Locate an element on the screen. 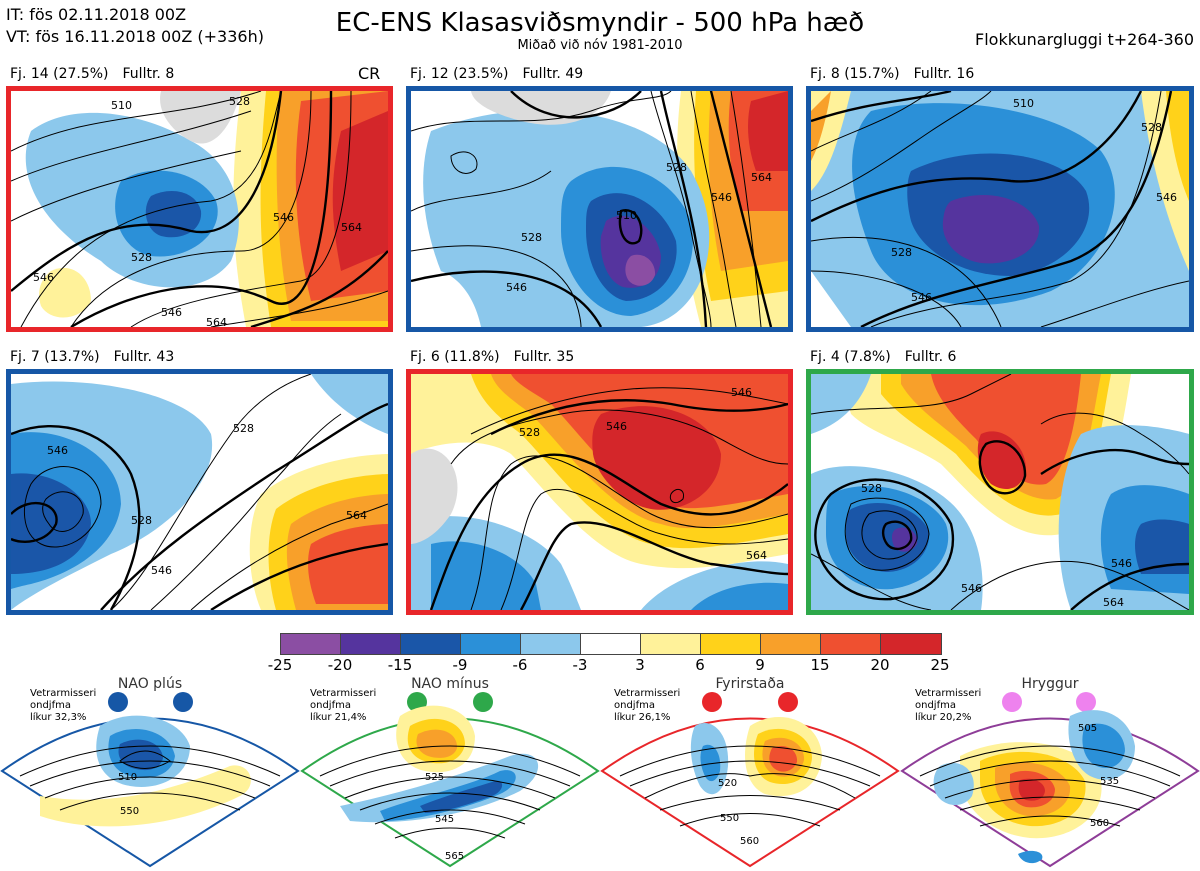 Image resolution: width=1200 pixels, height=871 pixels. contour-label: 535 is located at coordinates (1109, 781).